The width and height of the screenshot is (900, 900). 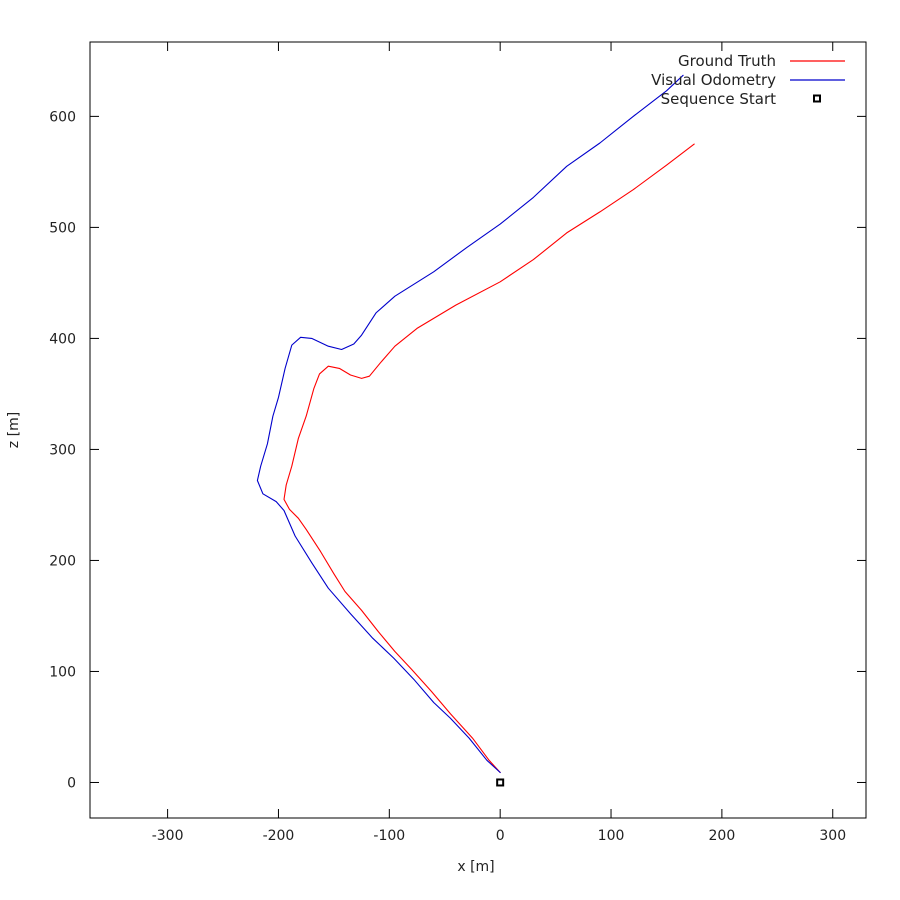 I want to click on x-tick-label: -300, so click(x=168, y=836).